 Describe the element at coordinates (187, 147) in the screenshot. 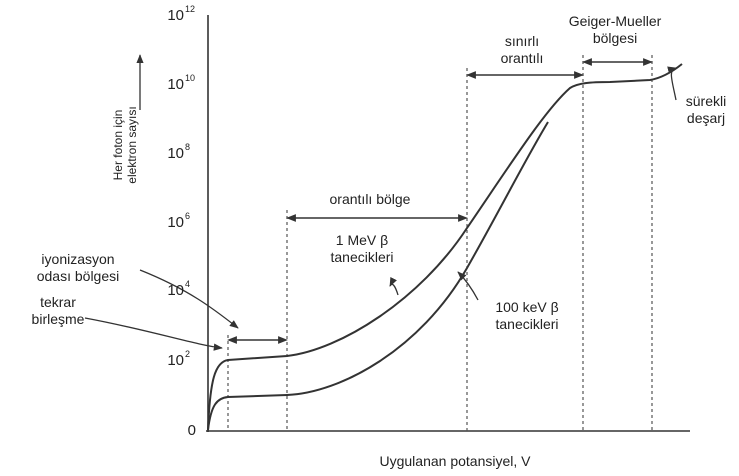

I see `y-tick-exp: 8` at that location.